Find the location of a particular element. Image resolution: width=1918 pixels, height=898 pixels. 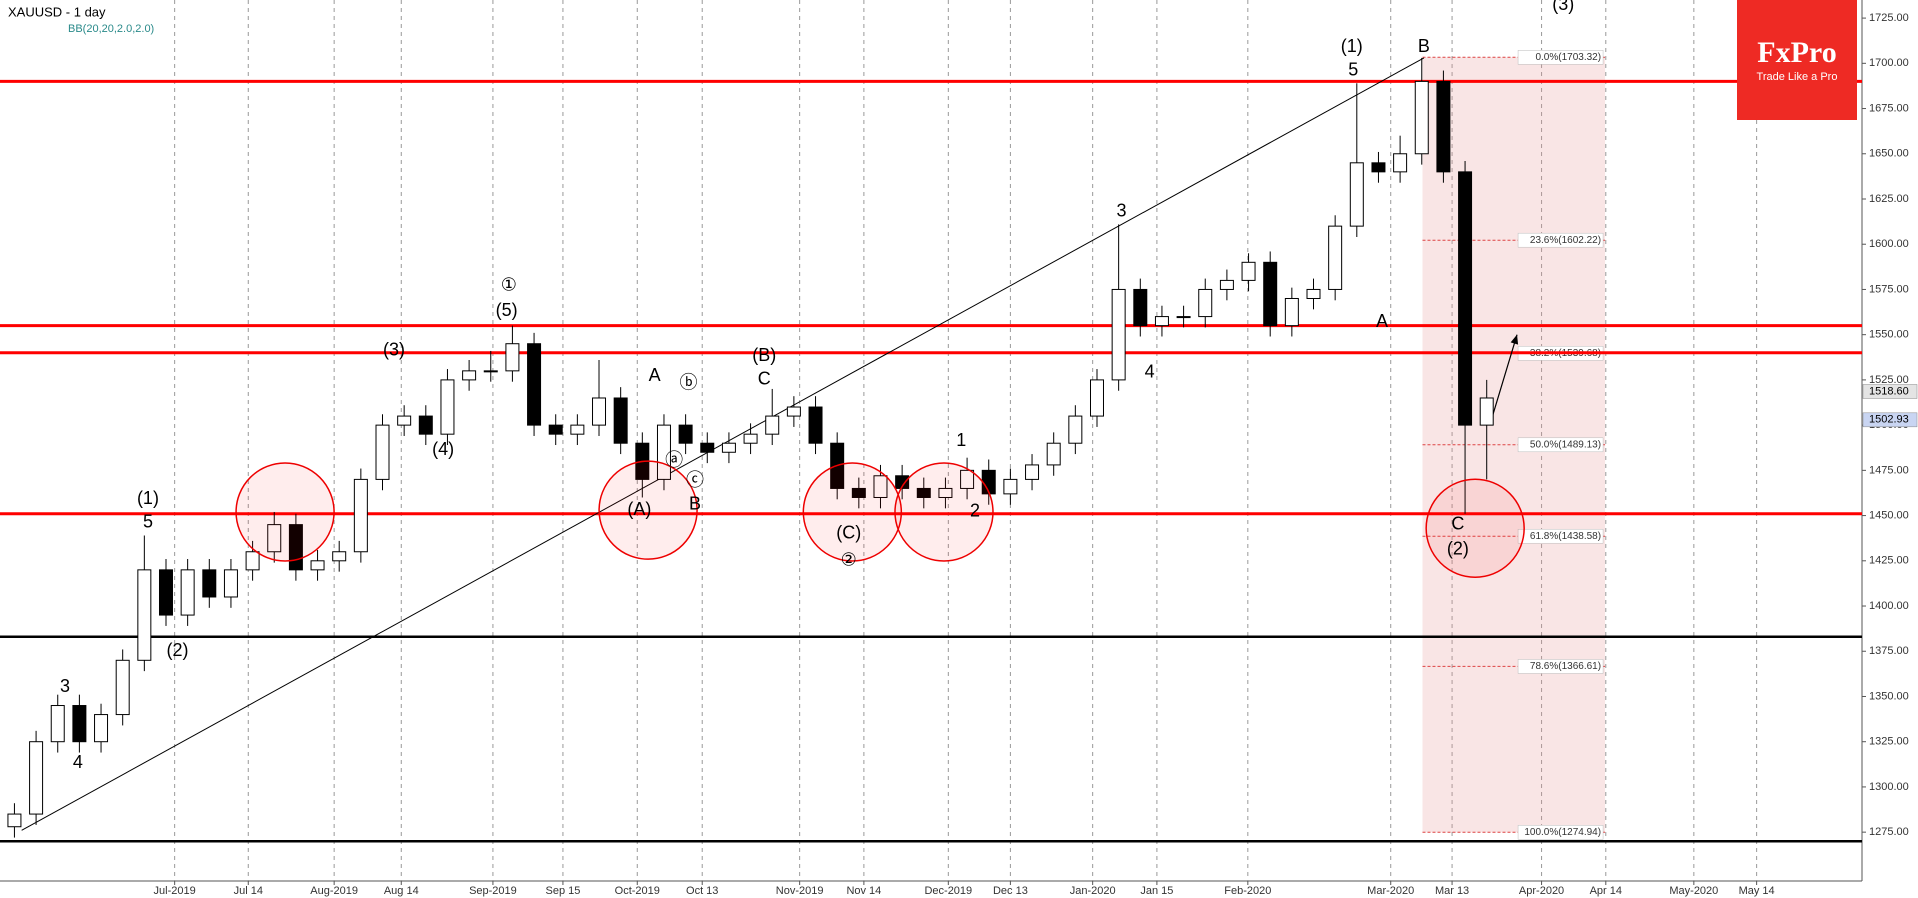

x-tick-label: Oct 13 is located at coordinates (702, 891).